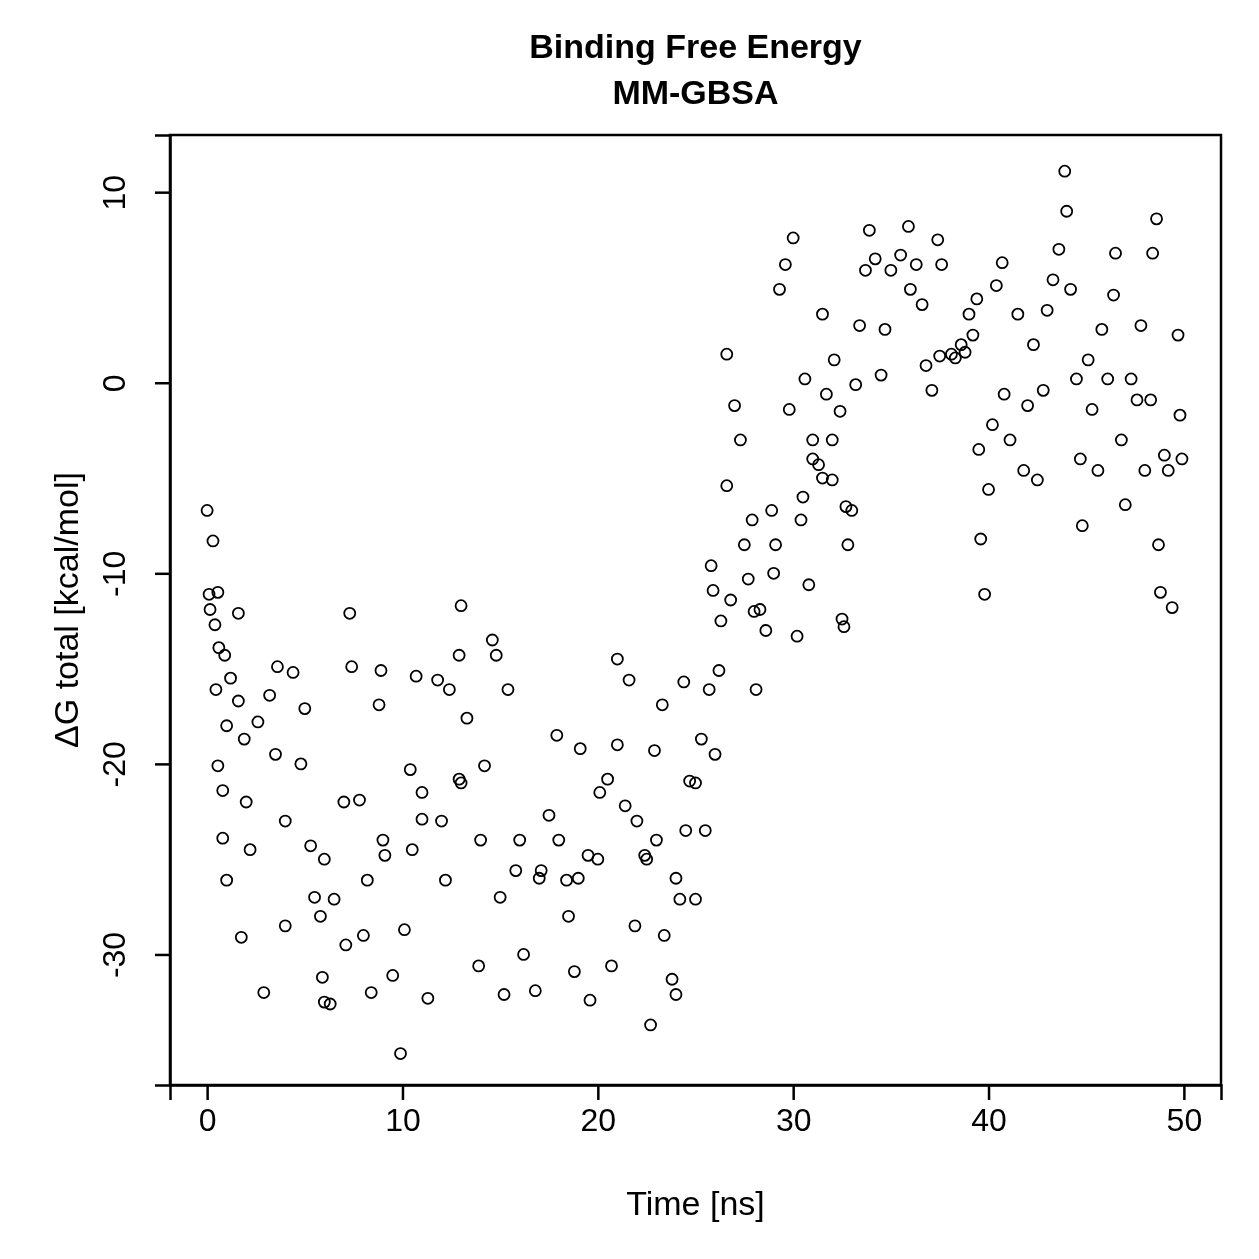 Image resolution: width=1259 pixels, height=1259 pixels. I want to click on y-tick-label: -10, so click(114, 573).